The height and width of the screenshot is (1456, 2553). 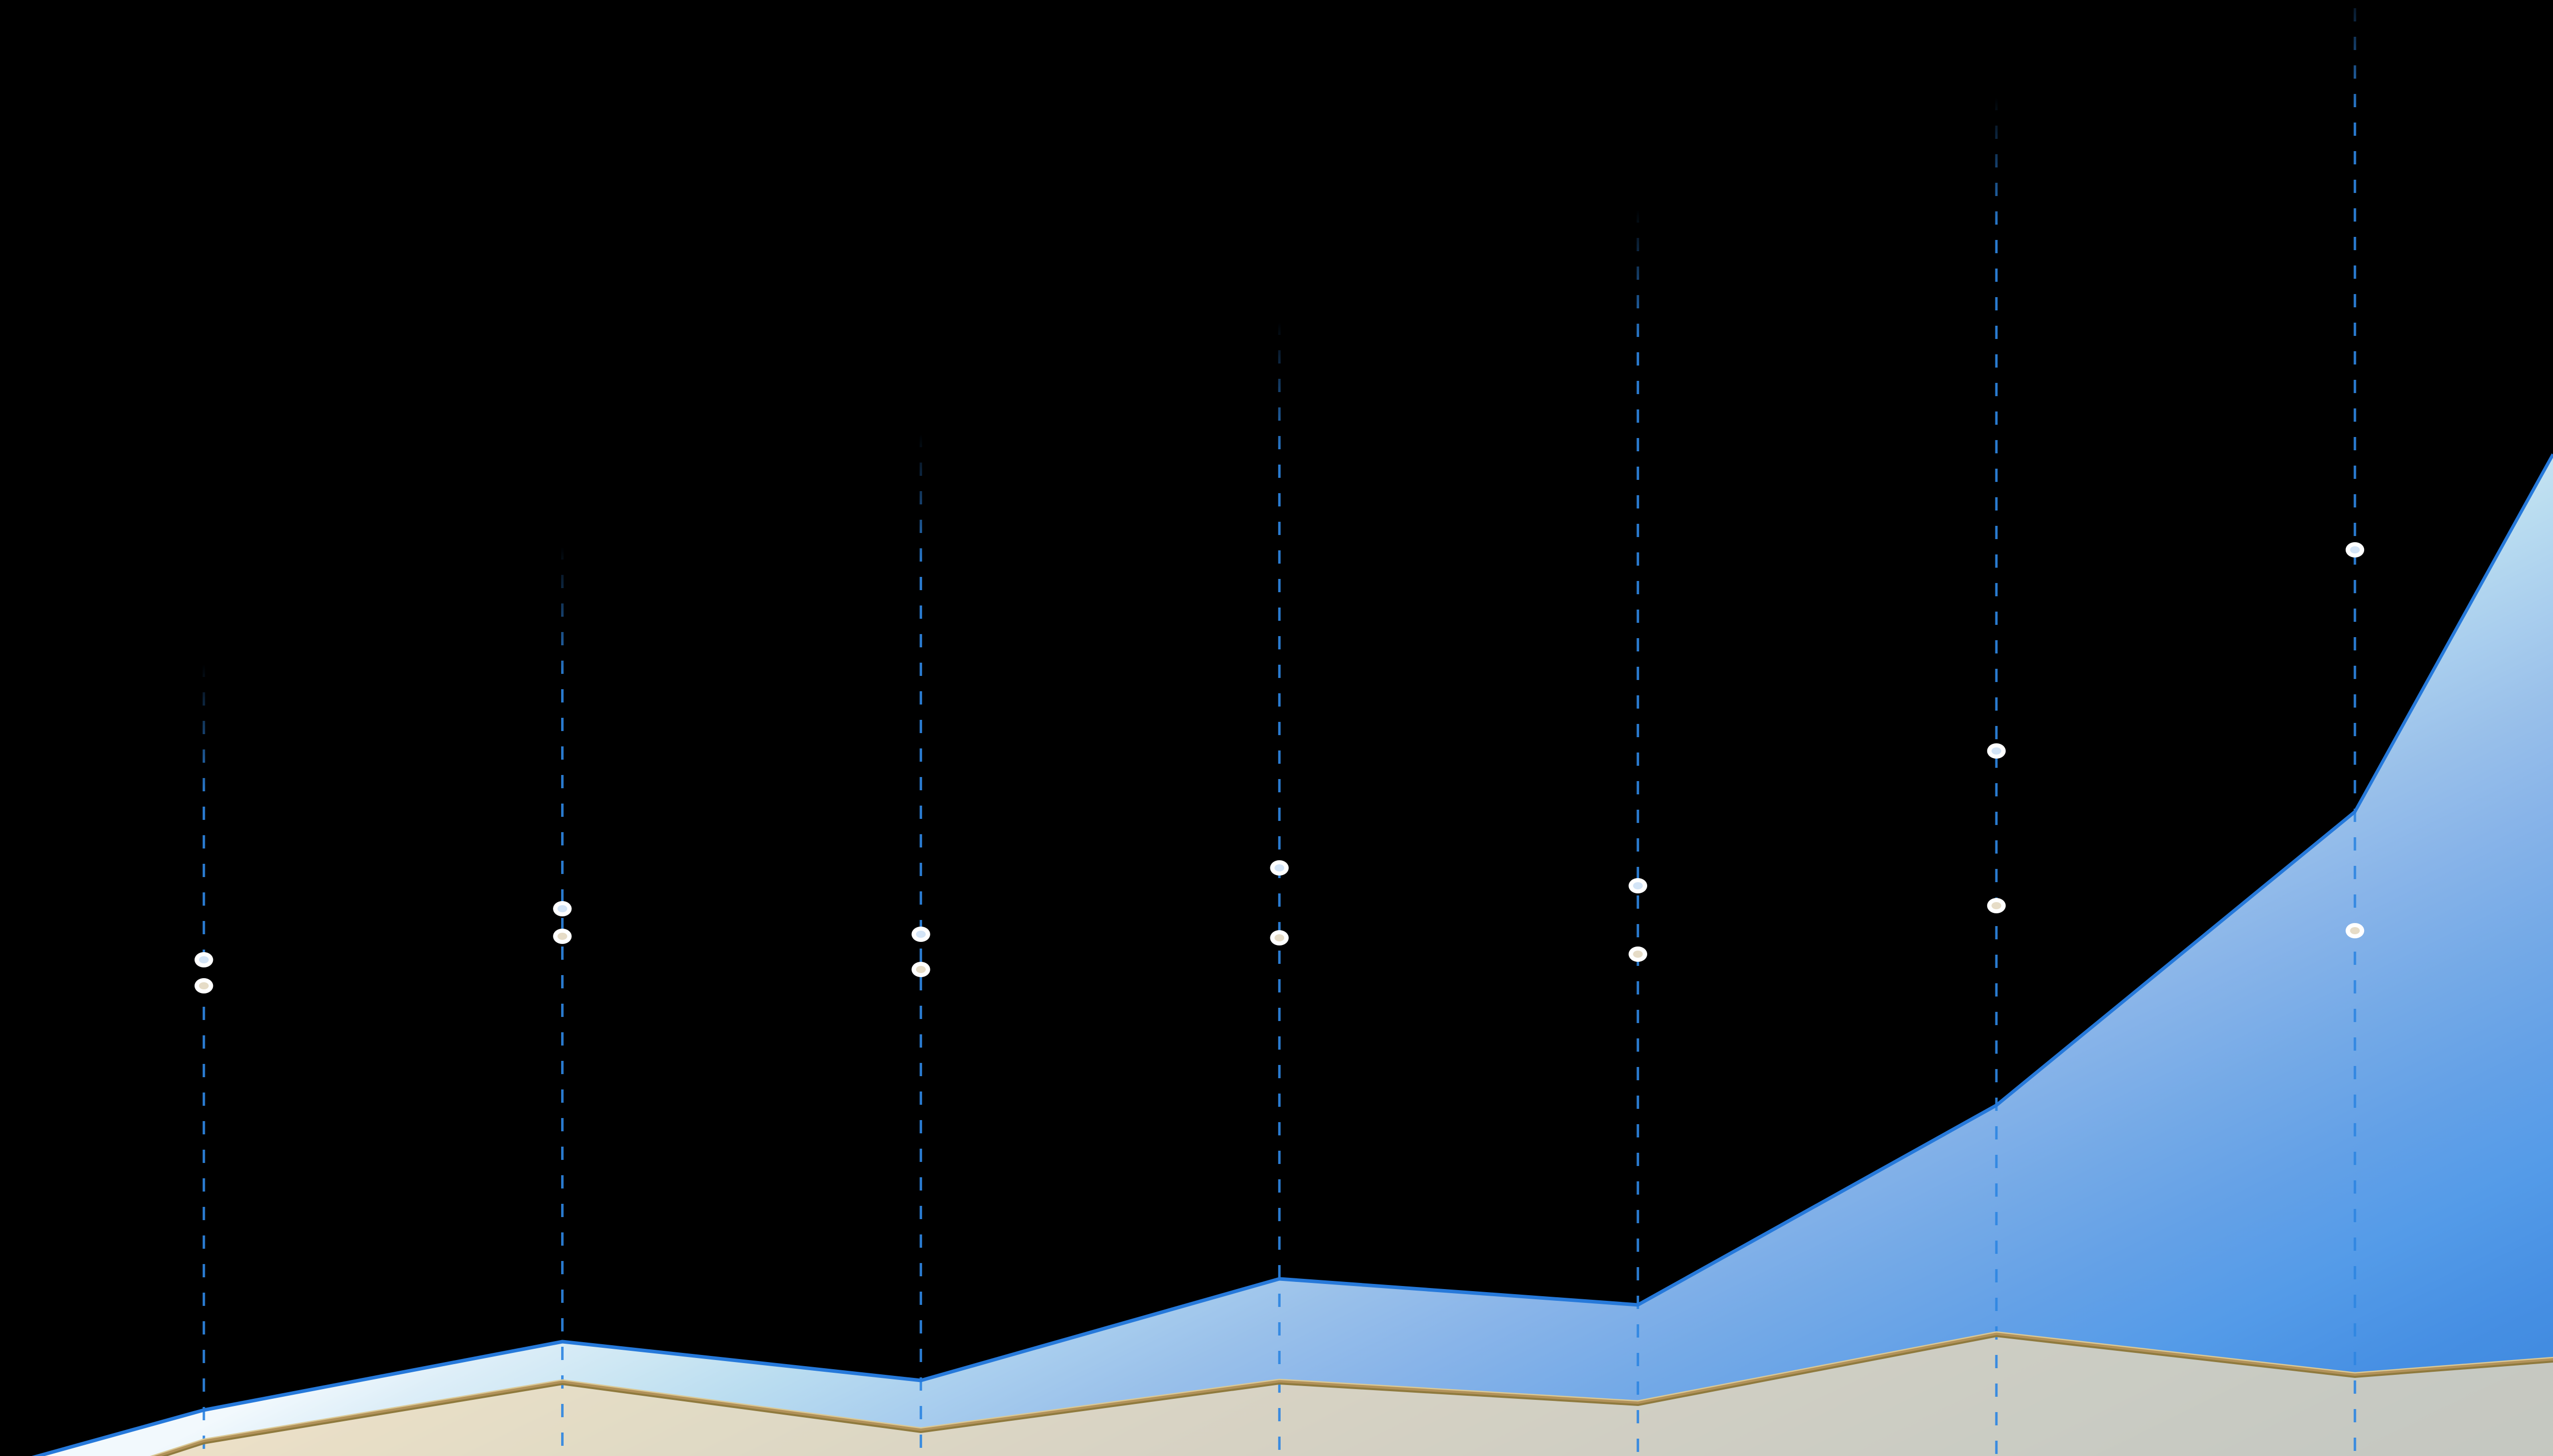 I want to click on tan-line-highlight, so click(x=1352, y=1393).